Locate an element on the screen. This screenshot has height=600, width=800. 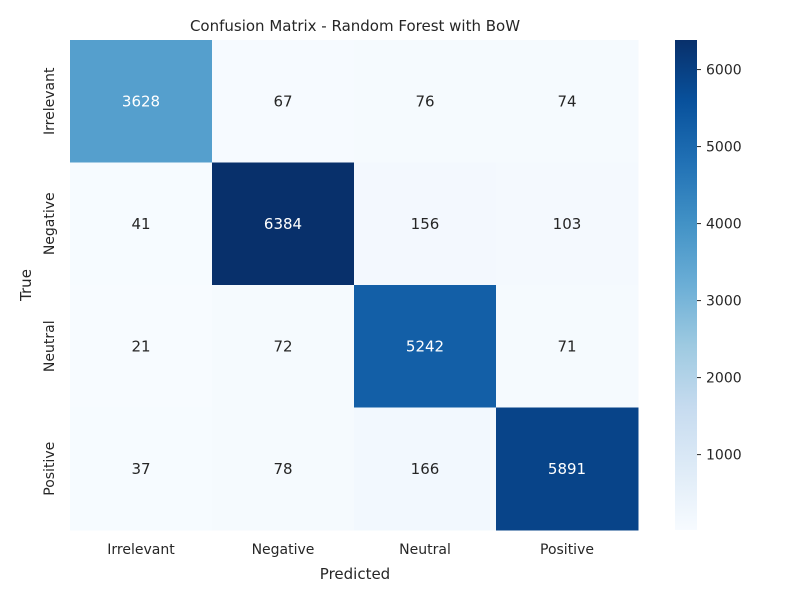
y-tick-label: Neutral is located at coordinates (50, 346).